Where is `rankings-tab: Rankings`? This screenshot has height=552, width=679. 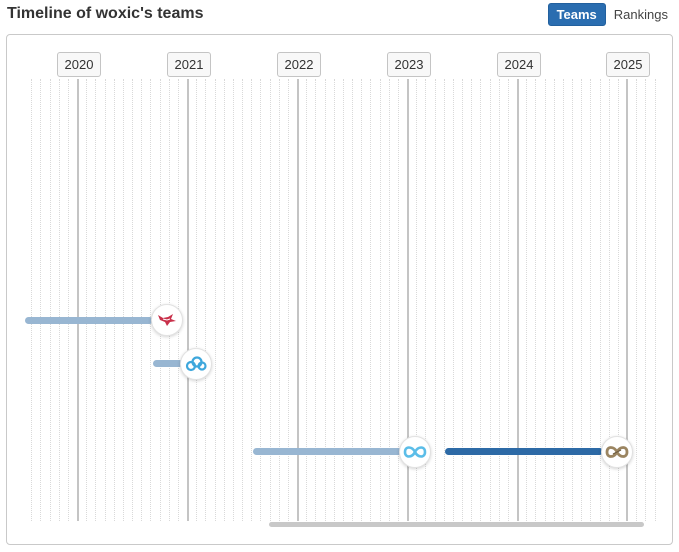 rankings-tab: Rankings is located at coordinates (640, 14).